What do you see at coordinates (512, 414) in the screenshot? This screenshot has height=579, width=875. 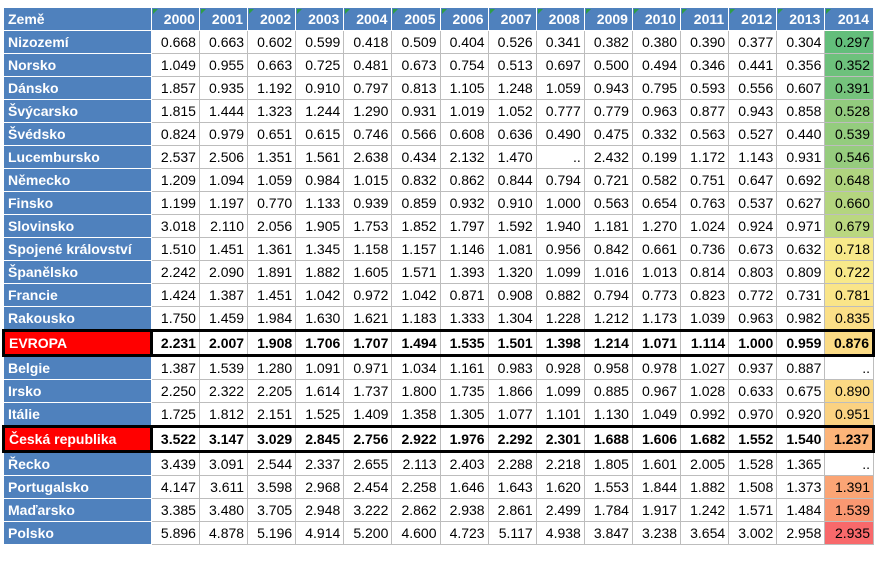 I see `value-cell: 1.077` at bounding box center [512, 414].